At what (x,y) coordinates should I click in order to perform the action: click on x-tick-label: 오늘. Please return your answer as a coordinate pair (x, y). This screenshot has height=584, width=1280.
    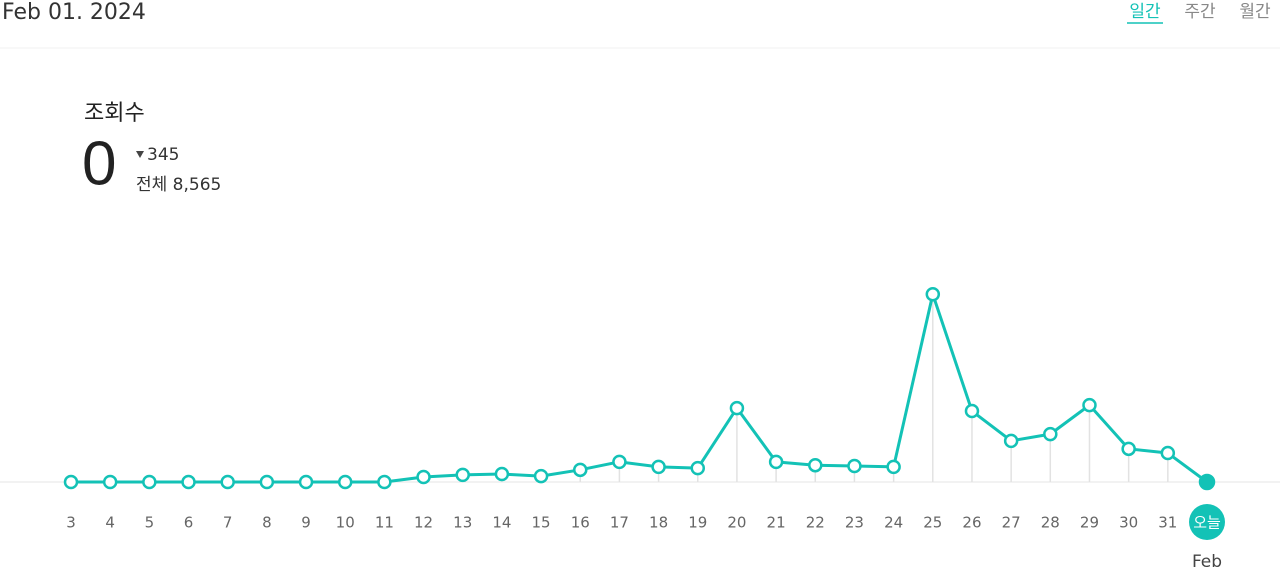
    Looking at the image, I should click on (1207, 523).